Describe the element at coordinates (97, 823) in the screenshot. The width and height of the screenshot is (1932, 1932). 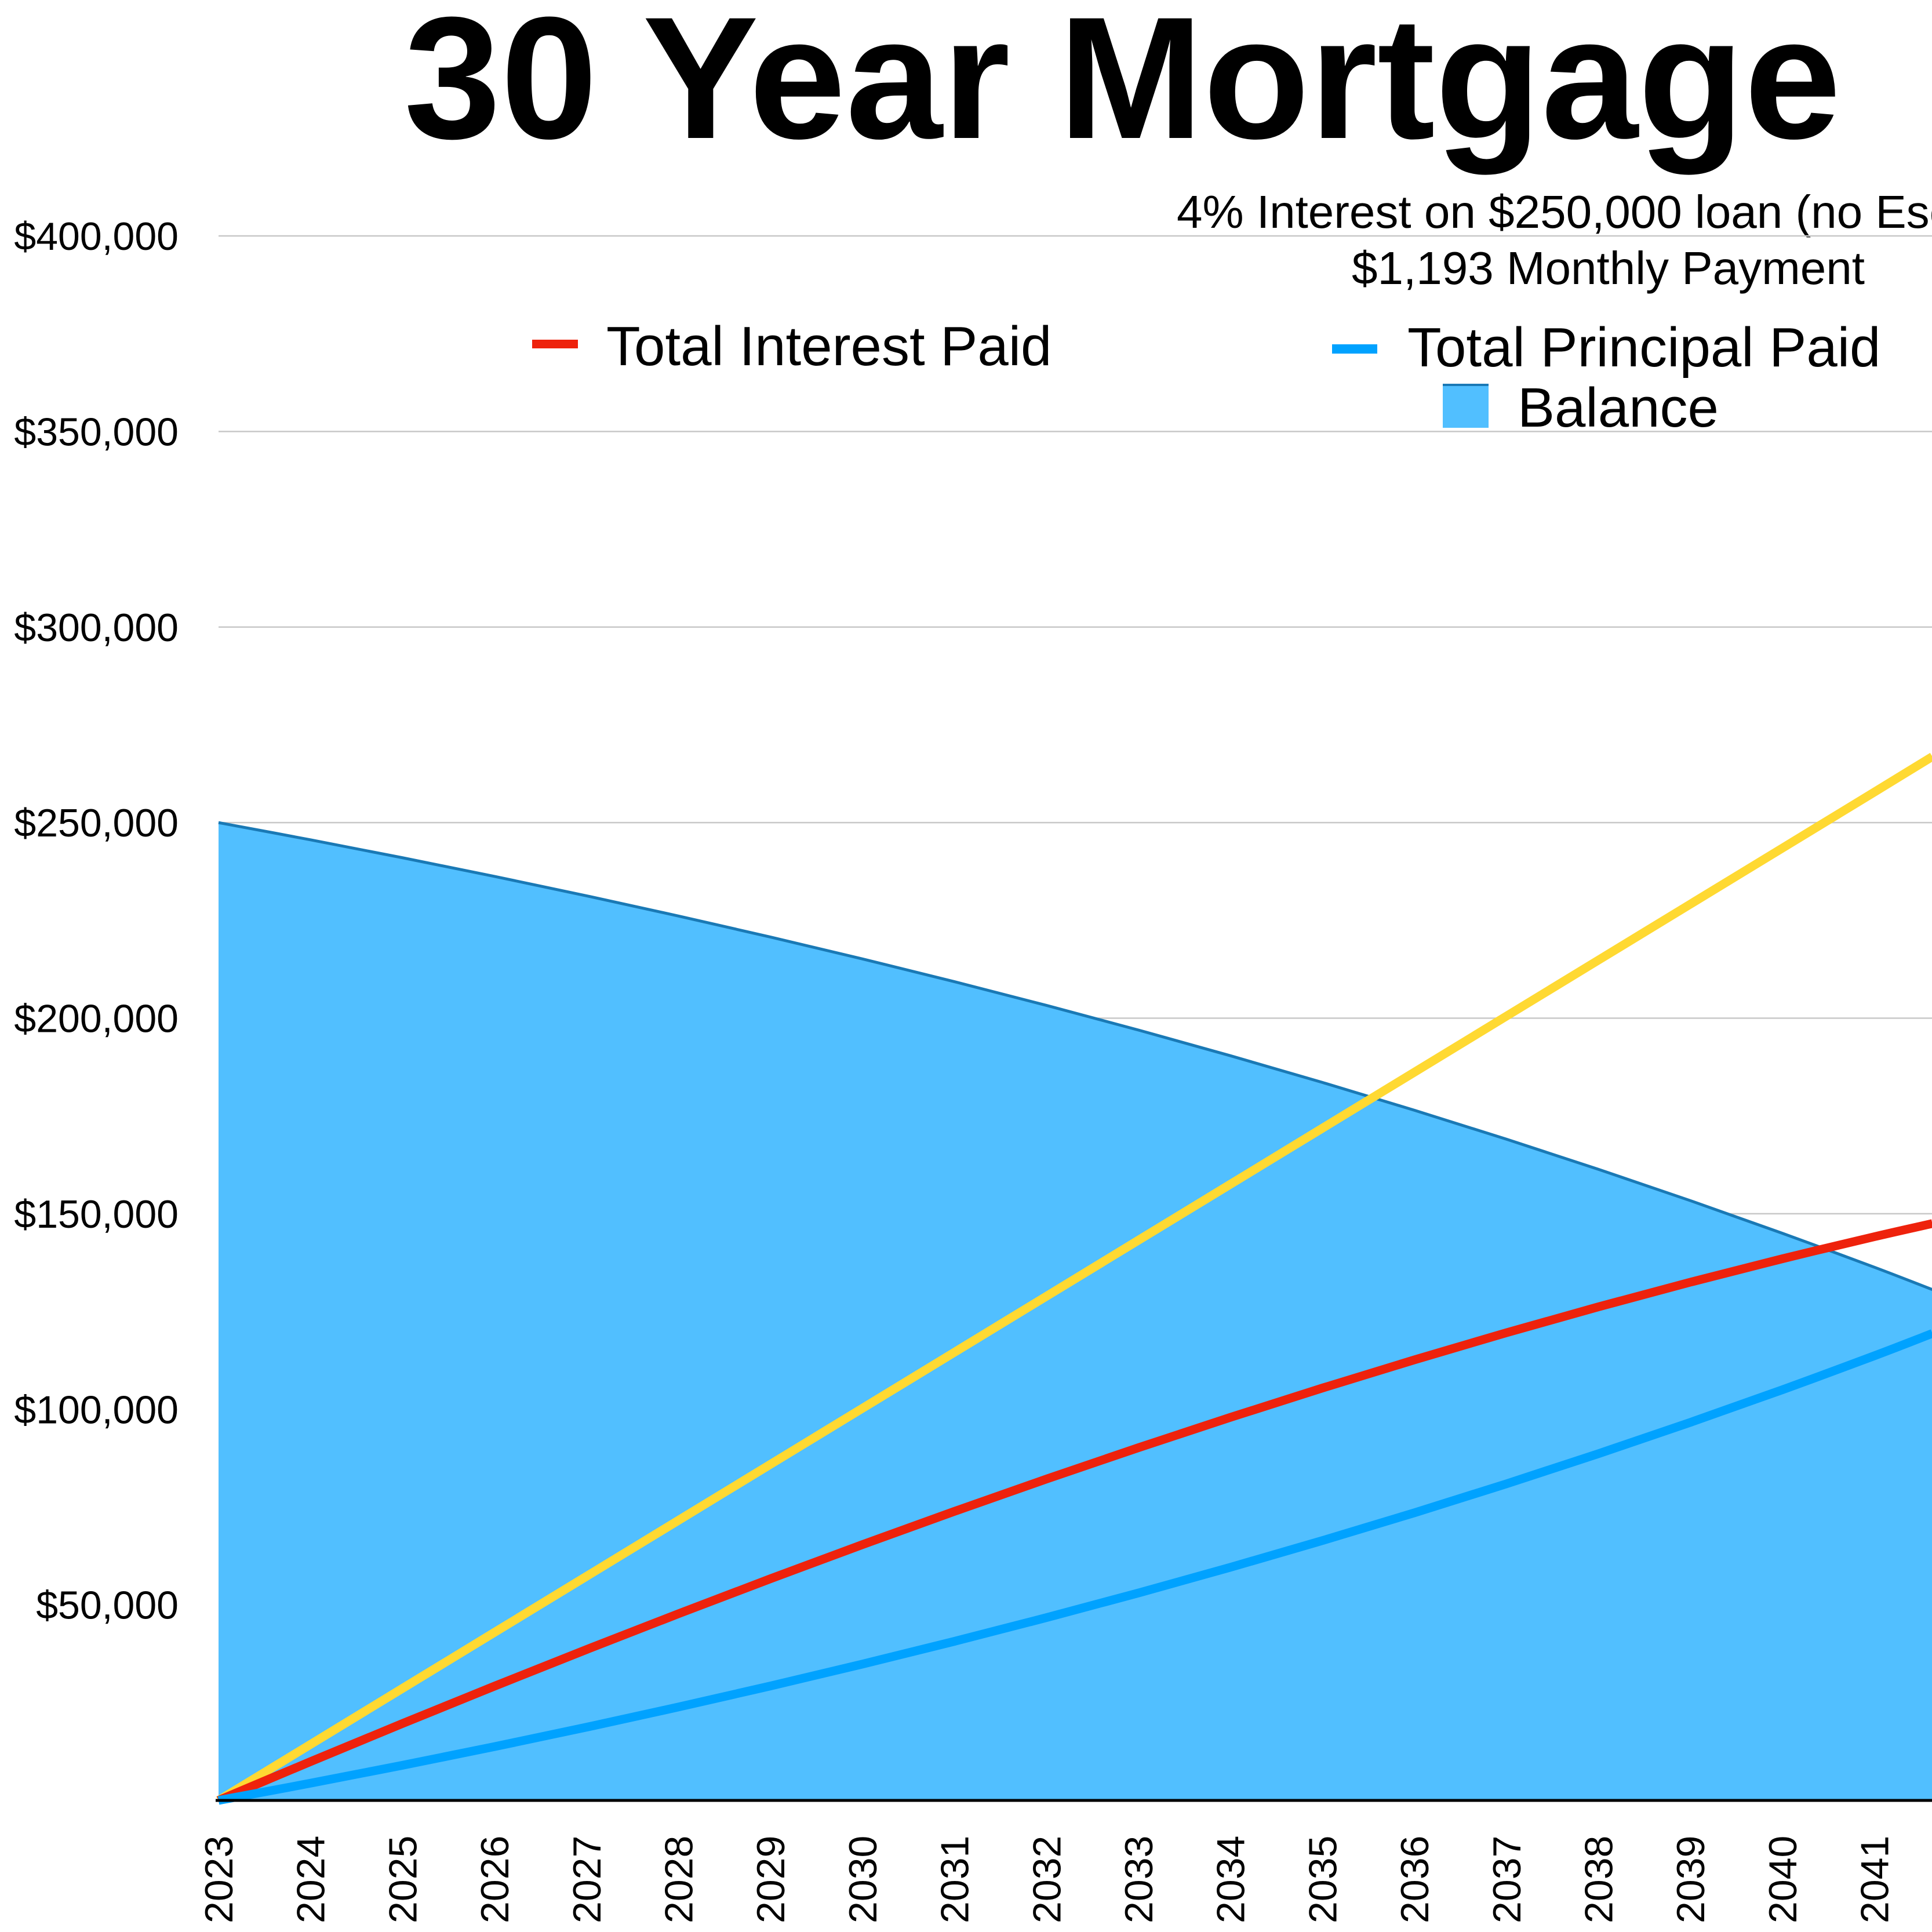
I see `y-tick-label: $250,000` at that location.